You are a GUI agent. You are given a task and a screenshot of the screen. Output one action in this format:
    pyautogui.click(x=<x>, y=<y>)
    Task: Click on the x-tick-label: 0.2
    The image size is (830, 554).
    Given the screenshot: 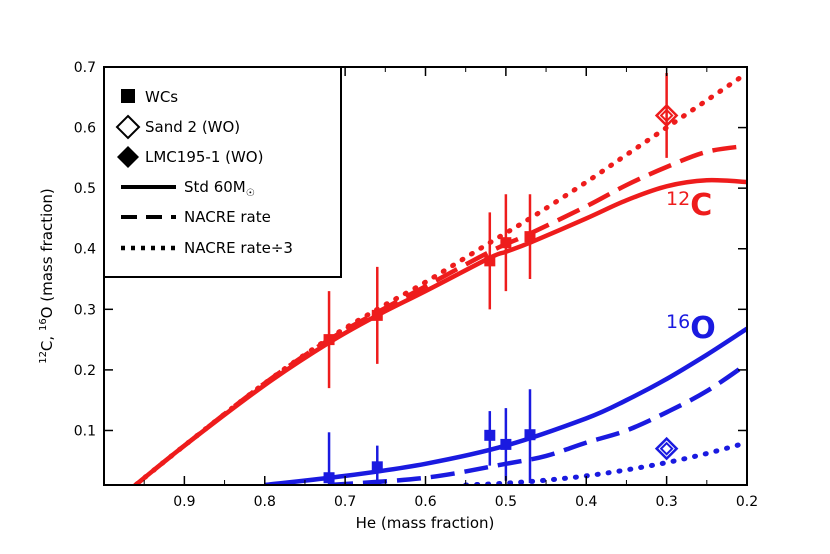 What is the action you would take?
    pyautogui.click(x=747, y=502)
    